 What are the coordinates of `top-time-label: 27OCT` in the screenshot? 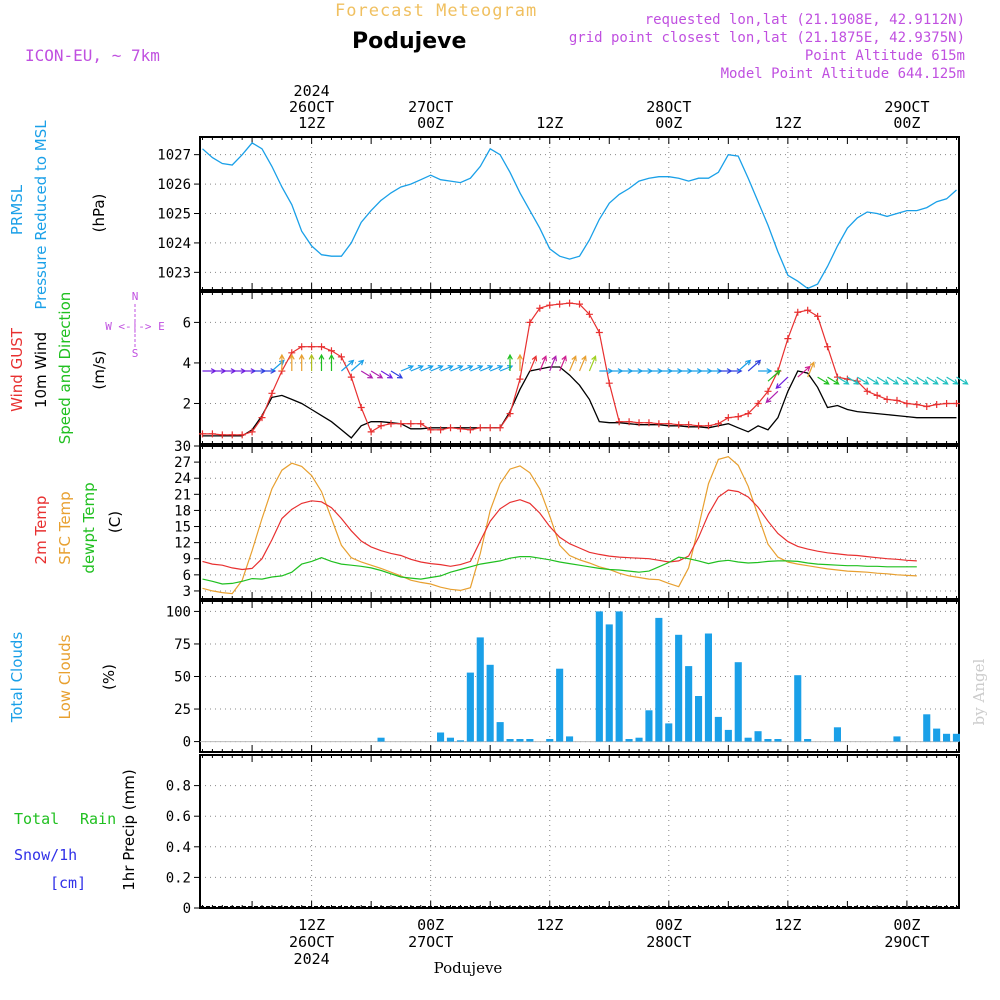 It's located at (430, 107).